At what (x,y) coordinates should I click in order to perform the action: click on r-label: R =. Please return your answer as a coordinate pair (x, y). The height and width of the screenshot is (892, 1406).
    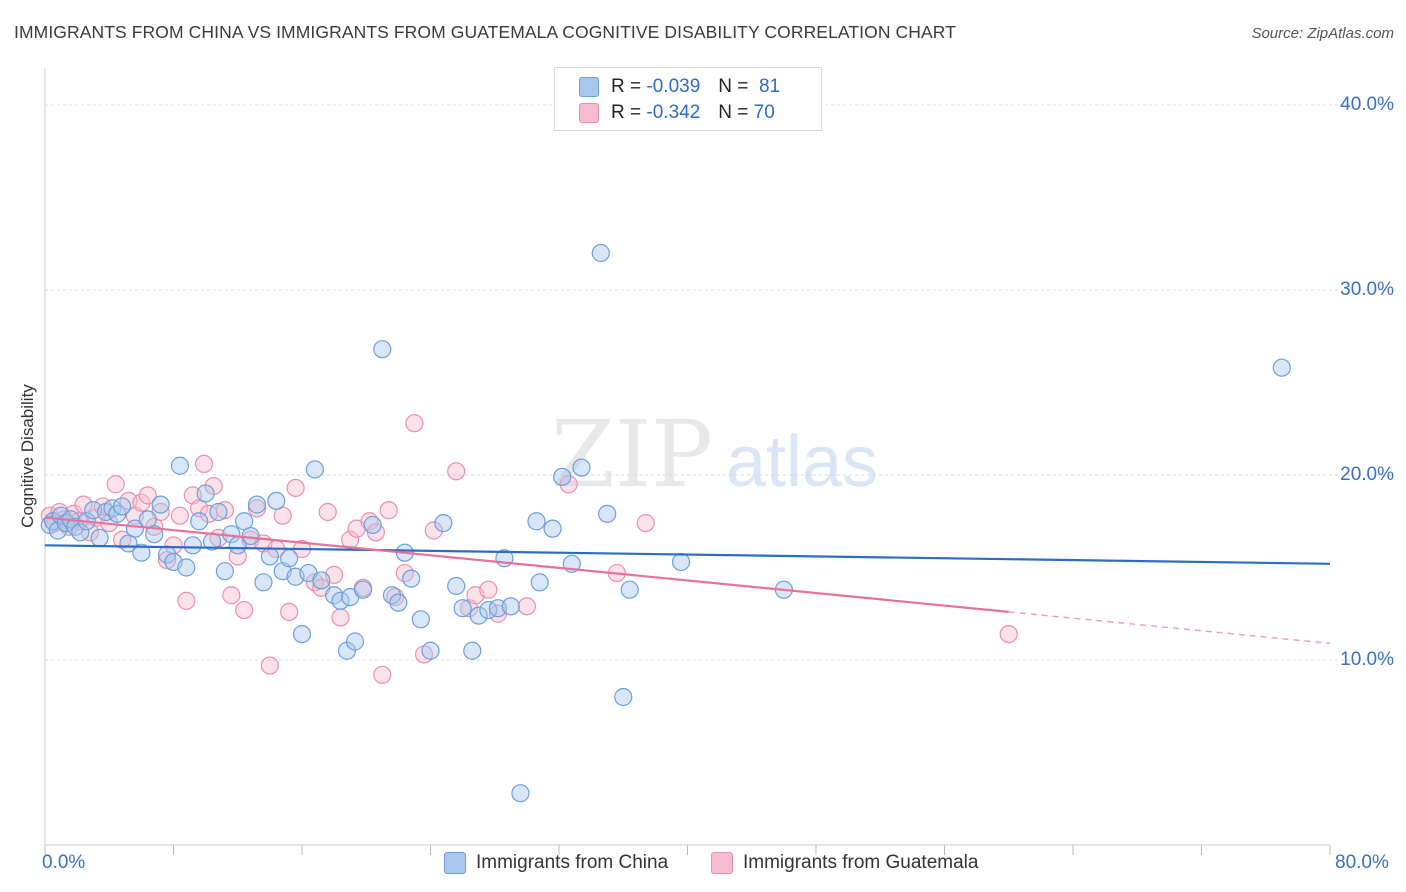
    Looking at the image, I should click on (626, 112).